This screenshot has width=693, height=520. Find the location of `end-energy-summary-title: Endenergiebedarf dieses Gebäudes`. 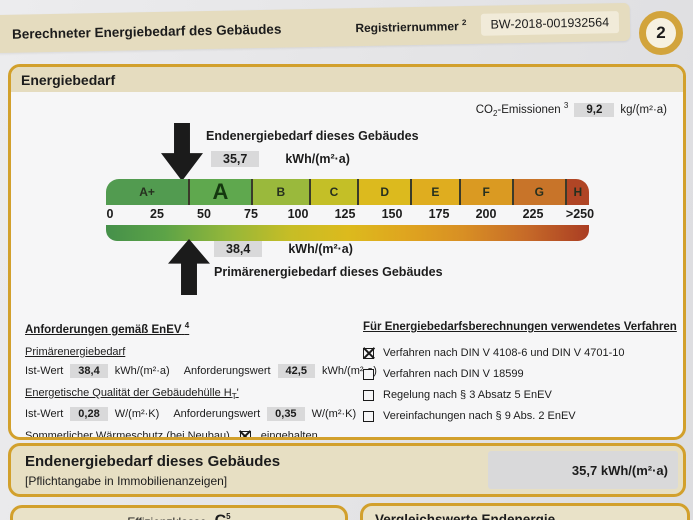

end-energy-summary-title: Endenergiebedarf dieses Gebäudes is located at coordinates (153, 461).